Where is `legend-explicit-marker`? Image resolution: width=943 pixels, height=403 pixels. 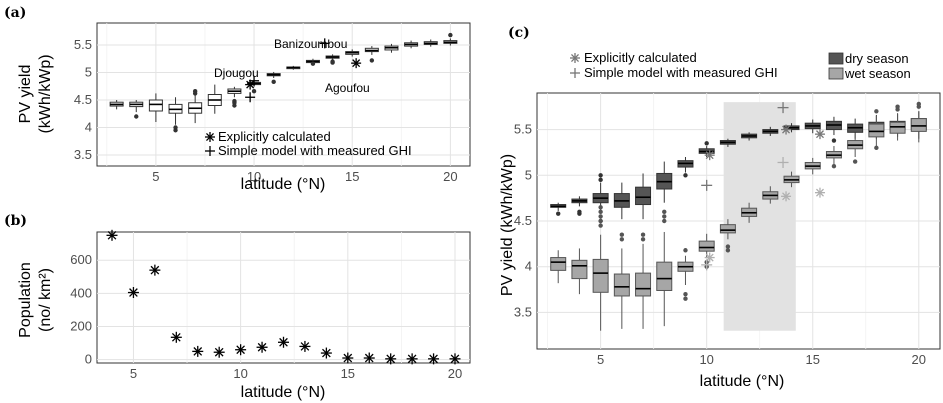 legend-explicit-marker is located at coordinates (210, 137).